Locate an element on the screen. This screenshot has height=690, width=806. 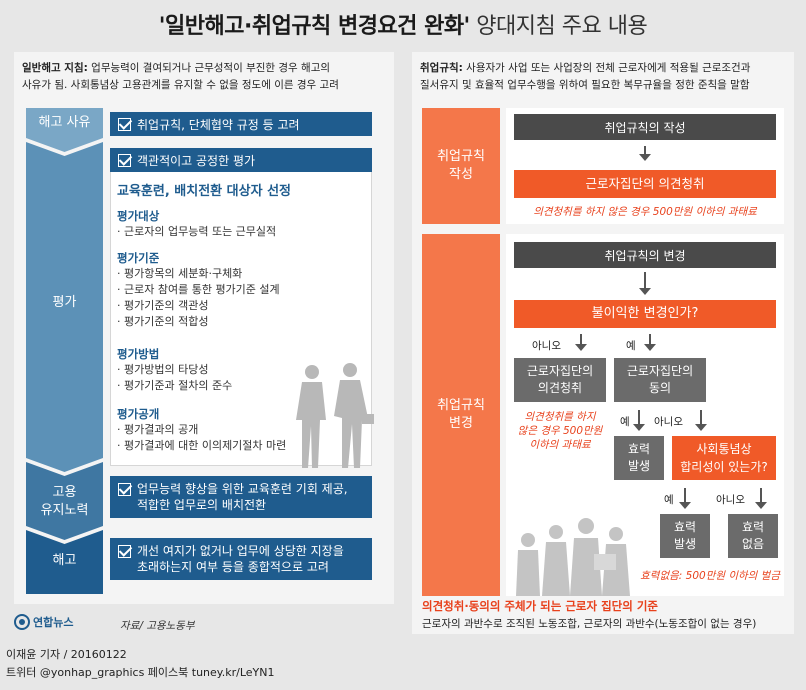
title-bold: '일반해고·취업규칙 변경요건 완화' is located at coordinates (314, 26).